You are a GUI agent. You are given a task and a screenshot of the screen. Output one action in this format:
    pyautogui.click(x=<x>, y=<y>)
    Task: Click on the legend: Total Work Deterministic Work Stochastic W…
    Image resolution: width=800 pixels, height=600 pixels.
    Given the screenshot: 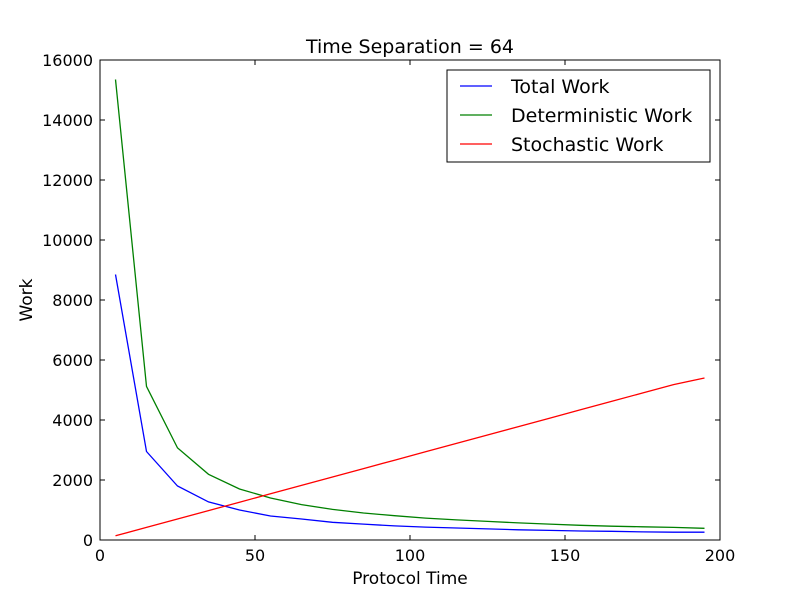 What is the action you would take?
    pyautogui.click(x=578, y=116)
    